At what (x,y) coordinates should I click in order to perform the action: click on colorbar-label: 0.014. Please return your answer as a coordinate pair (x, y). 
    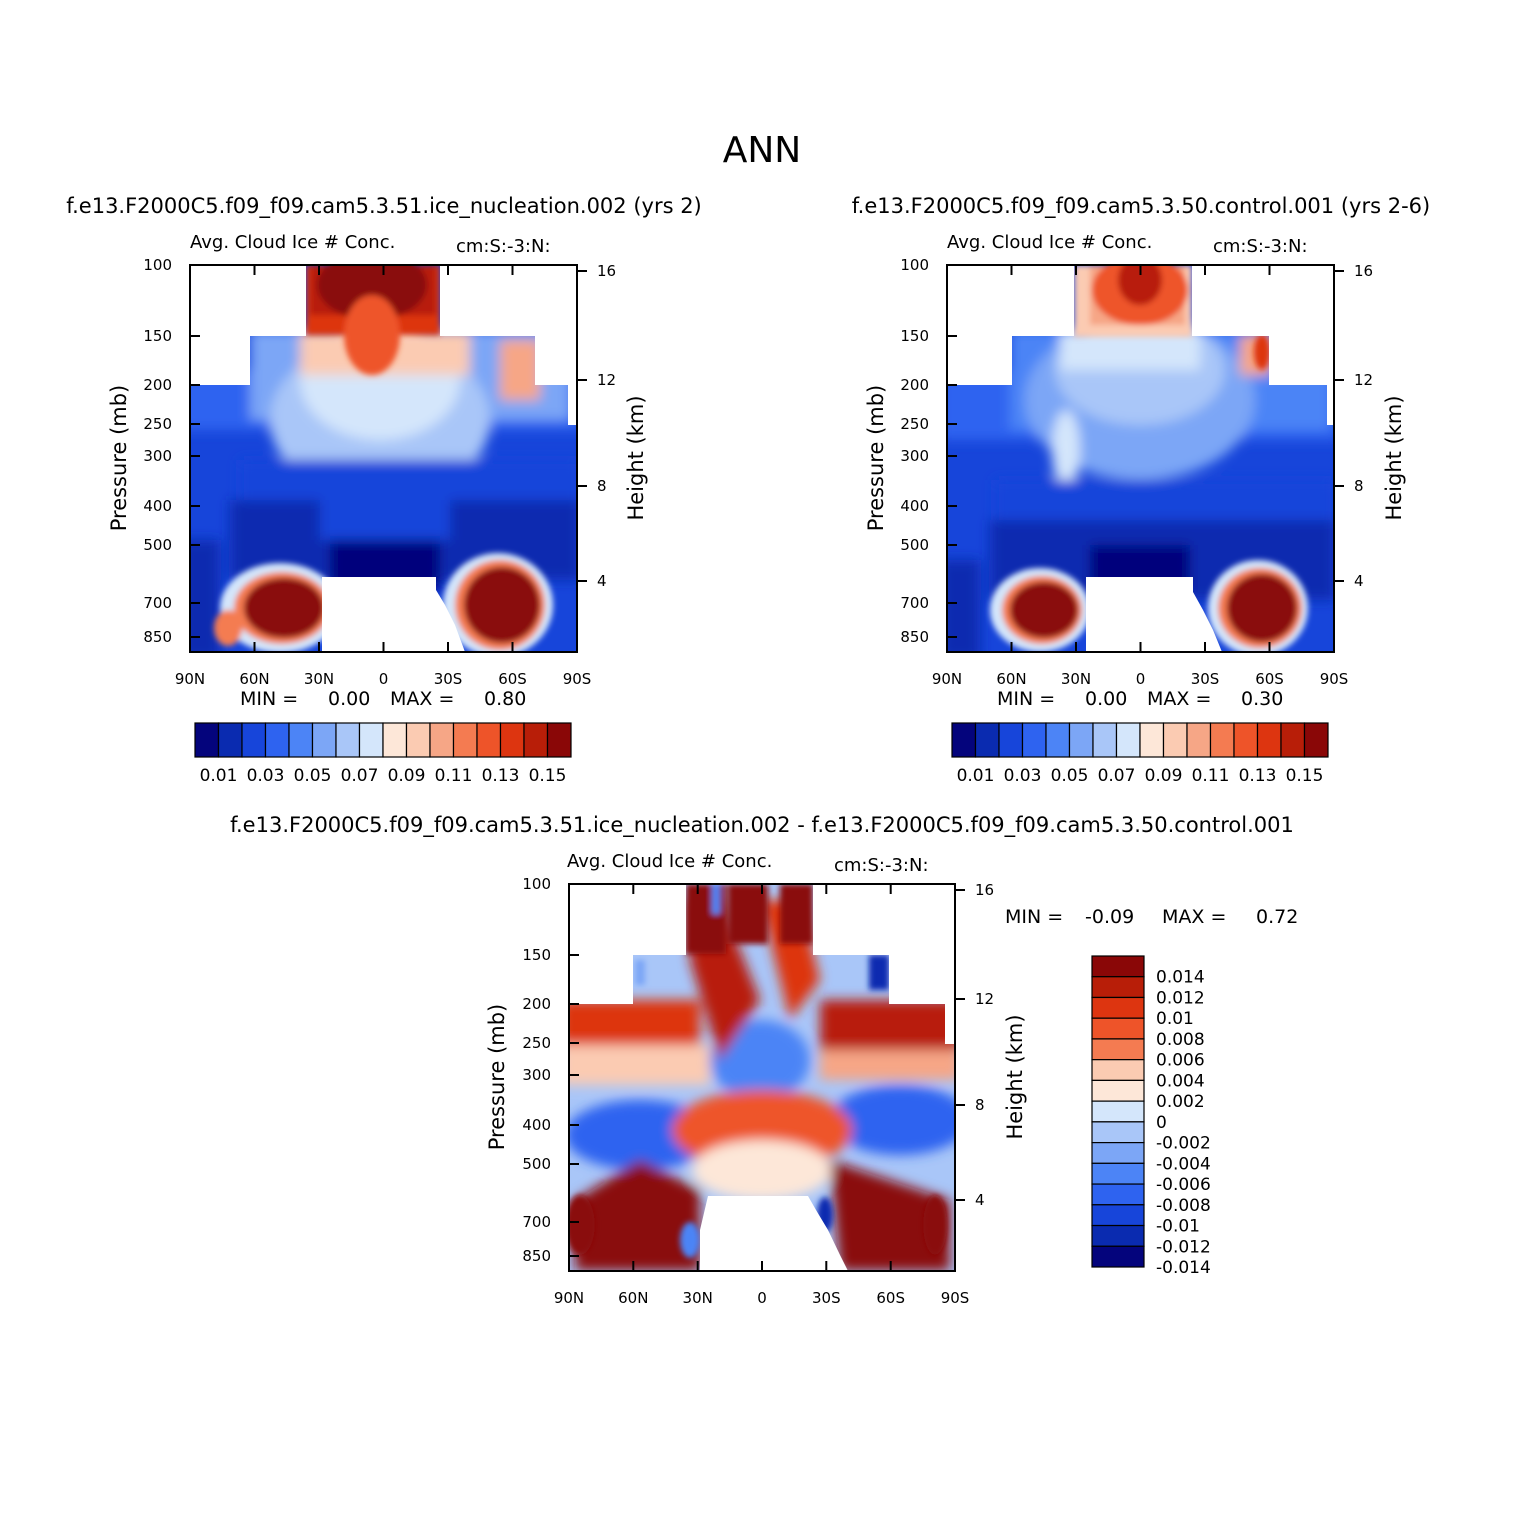
    Looking at the image, I should click on (1180, 978).